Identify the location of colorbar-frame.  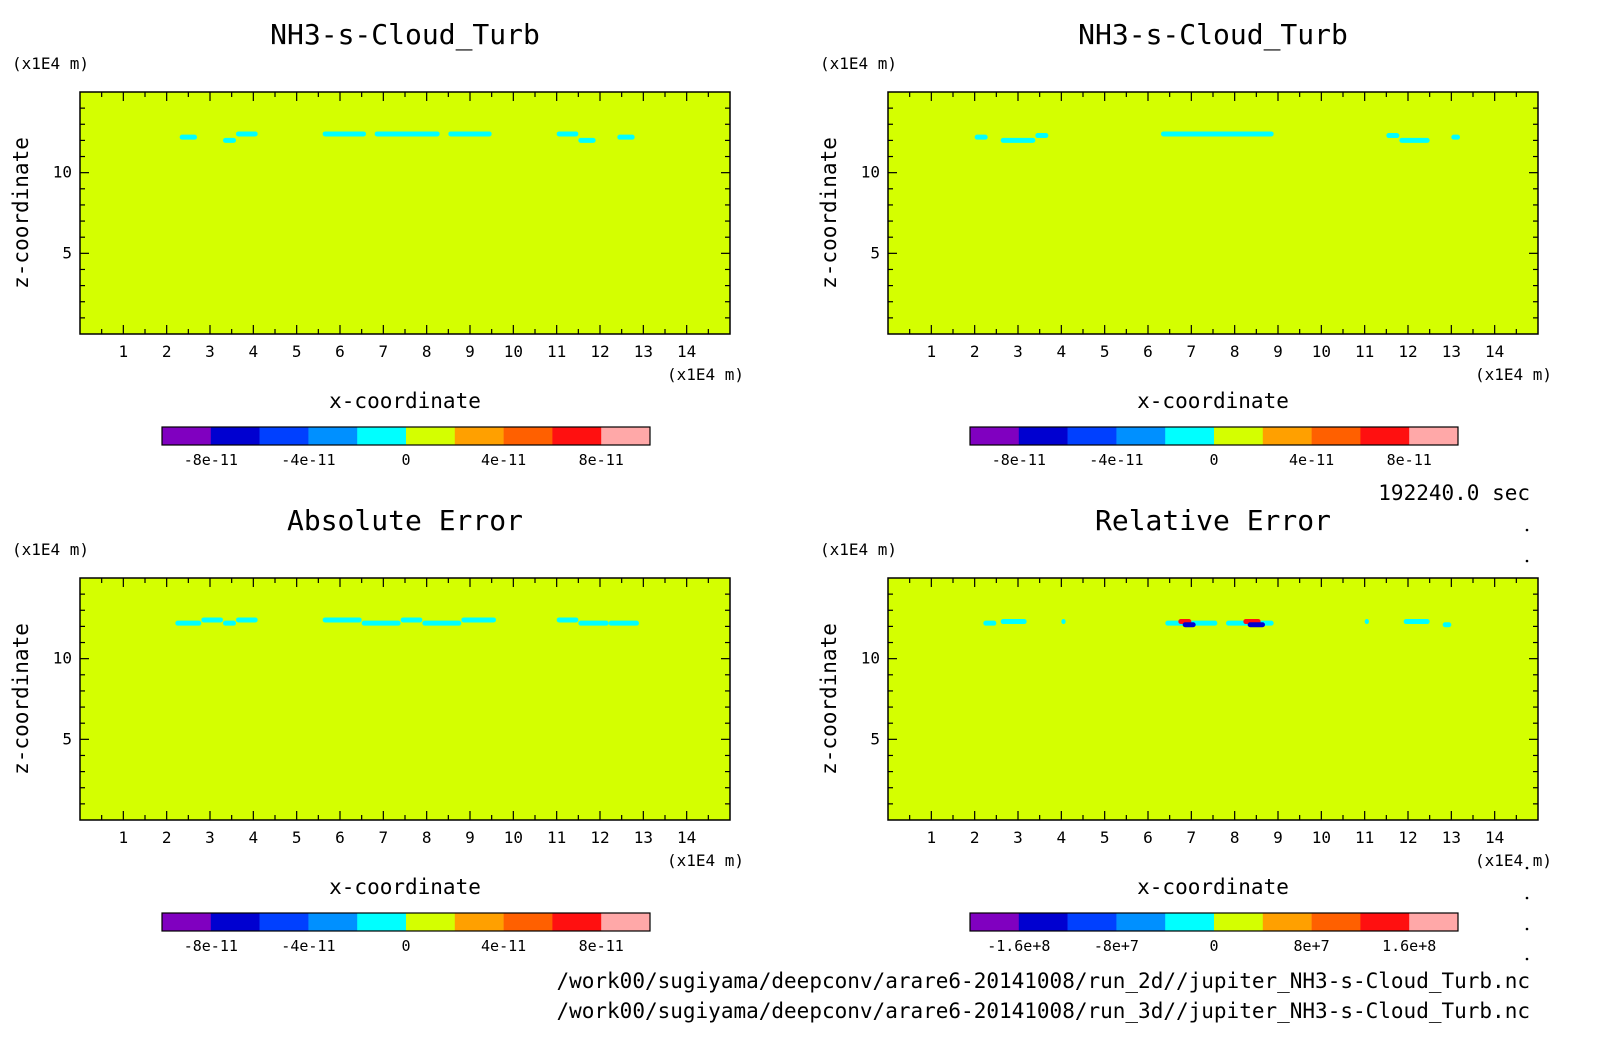
(406, 436).